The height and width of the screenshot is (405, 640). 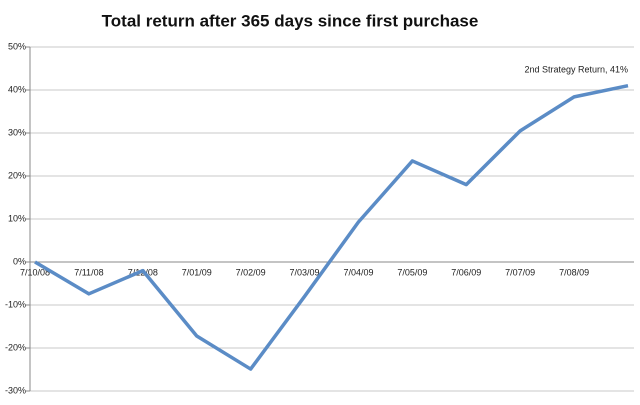 What do you see at coordinates (19, 261) in the screenshot?
I see `y-tick-label: 0%` at bounding box center [19, 261].